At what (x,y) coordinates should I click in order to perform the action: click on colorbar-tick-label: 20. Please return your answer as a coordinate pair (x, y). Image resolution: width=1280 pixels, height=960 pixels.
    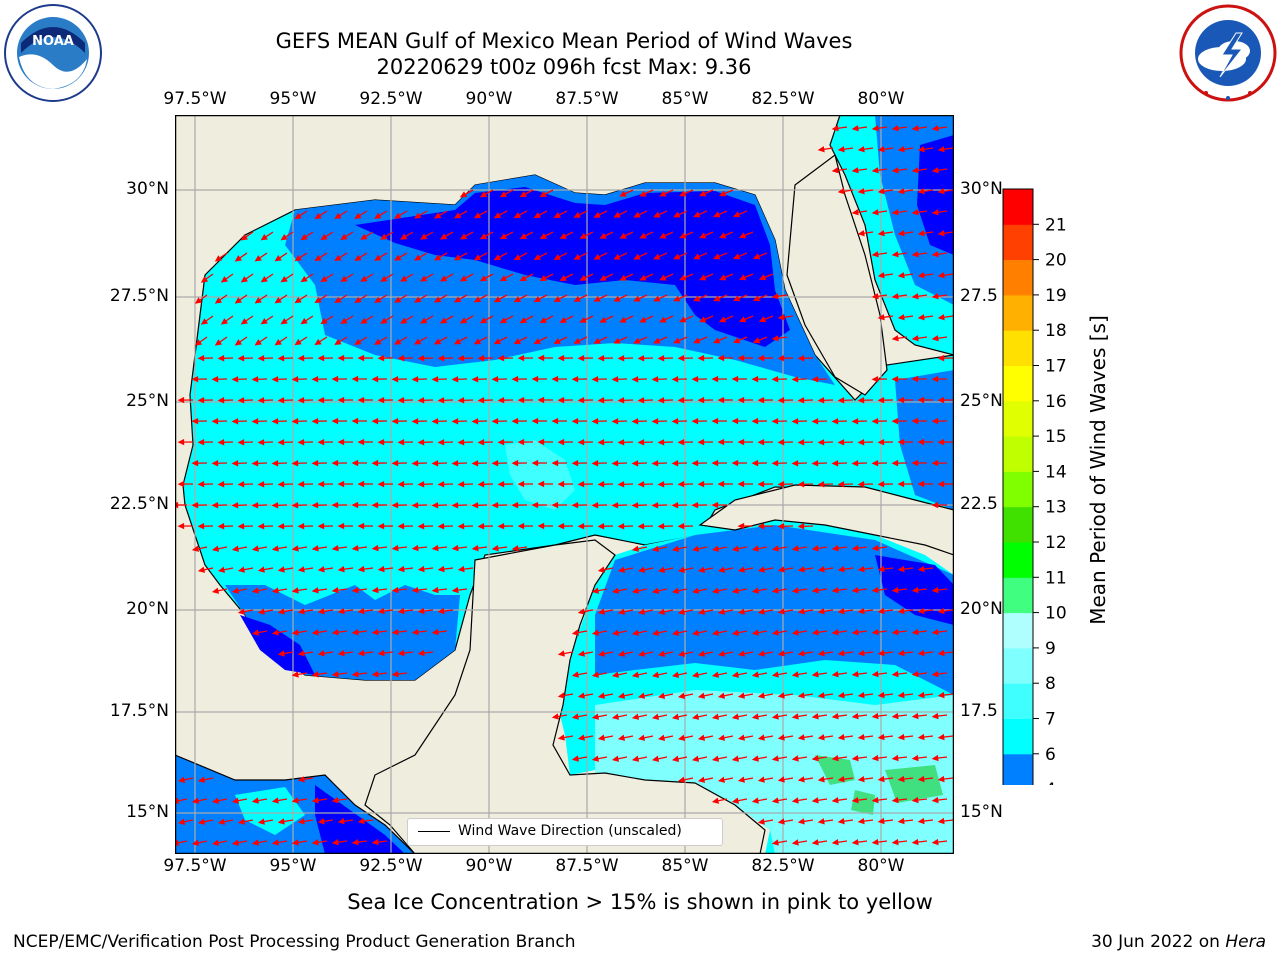
    Looking at the image, I should click on (1056, 261).